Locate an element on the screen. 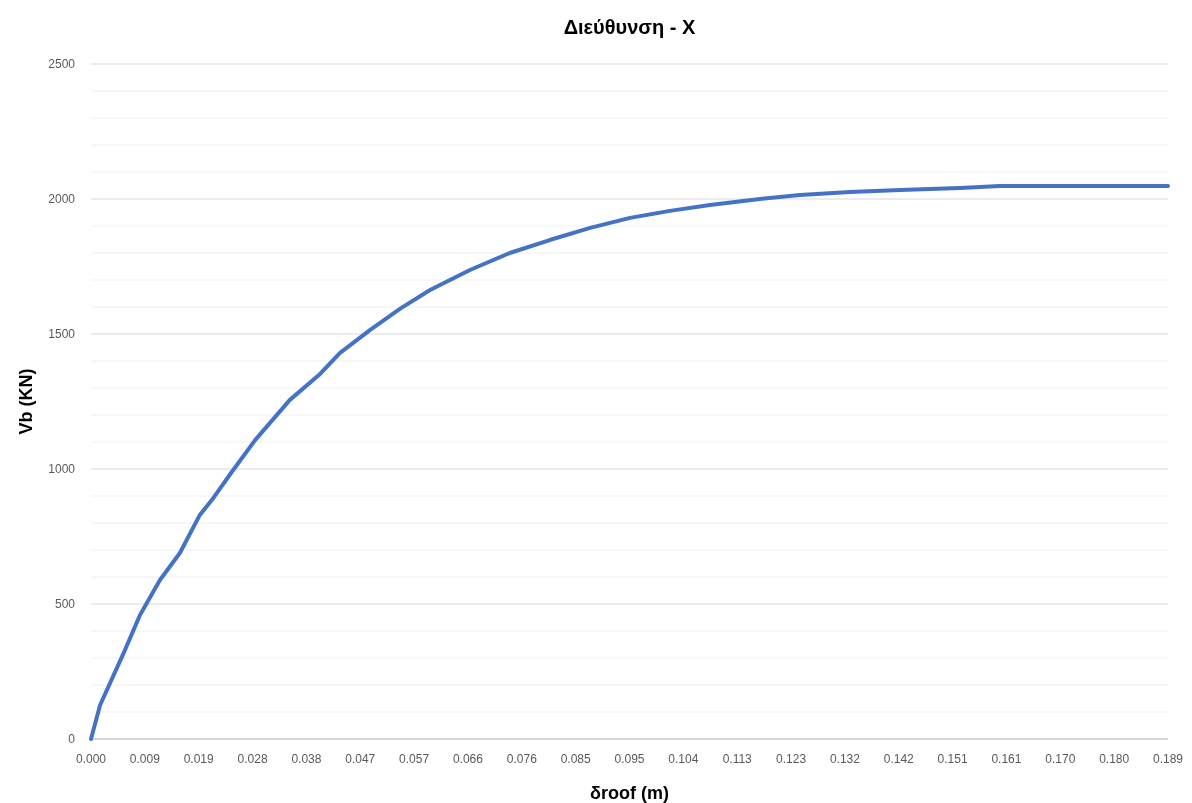 This screenshot has height=803, width=1192. x-tick-label: 0.189 is located at coordinates (1168, 759).